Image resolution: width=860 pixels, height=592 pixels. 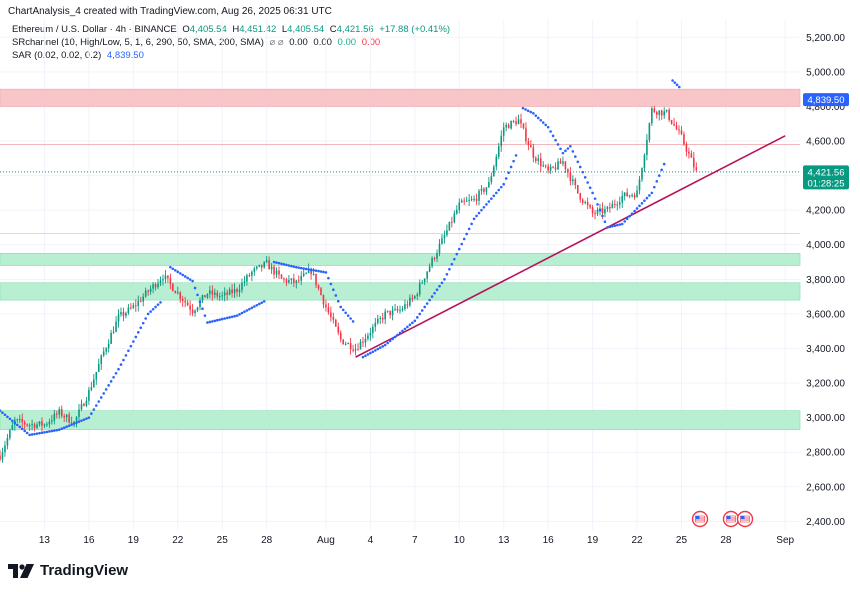 I want to click on sar-value: 4,839.50, so click(x=125, y=55).